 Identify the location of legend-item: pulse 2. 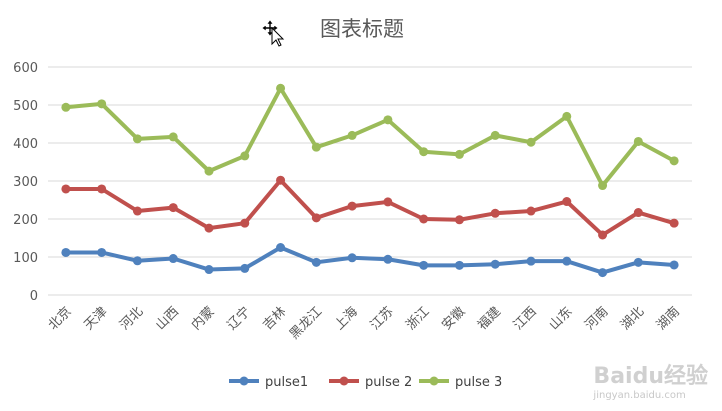
(370, 382).